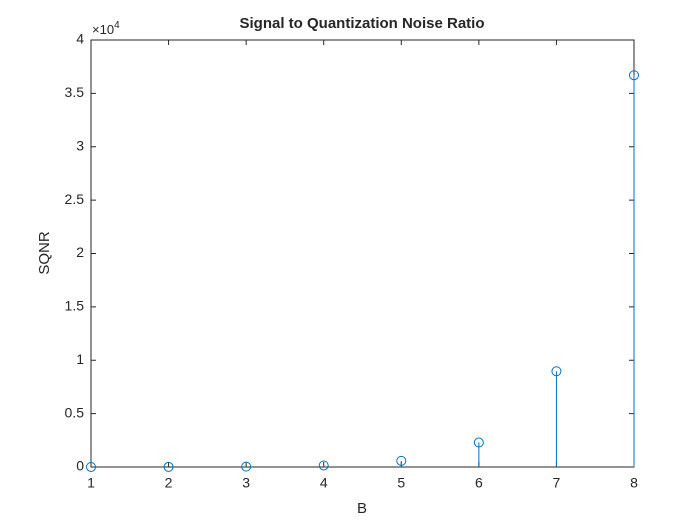  Describe the element at coordinates (324, 483) in the screenshot. I see `x-tick-label: 4` at that location.